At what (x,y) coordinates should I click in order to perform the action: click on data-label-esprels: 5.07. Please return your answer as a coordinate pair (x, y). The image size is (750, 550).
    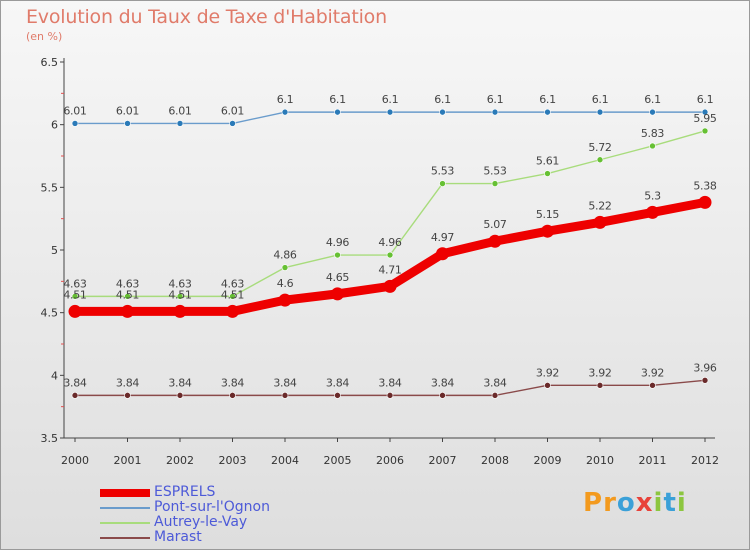
    Looking at the image, I should click on (495, 224).